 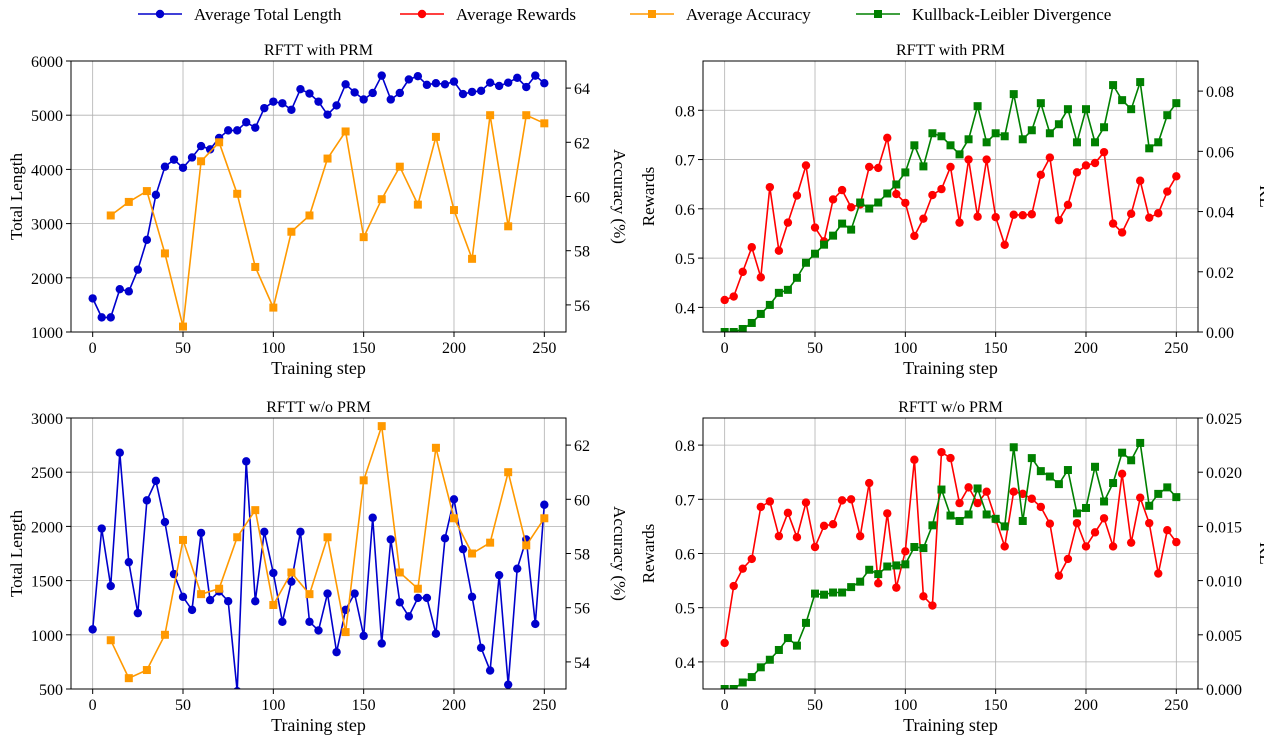 I want to click on legend-label: Kullback-Leibler Divergence, so click(x=1011, y=14).